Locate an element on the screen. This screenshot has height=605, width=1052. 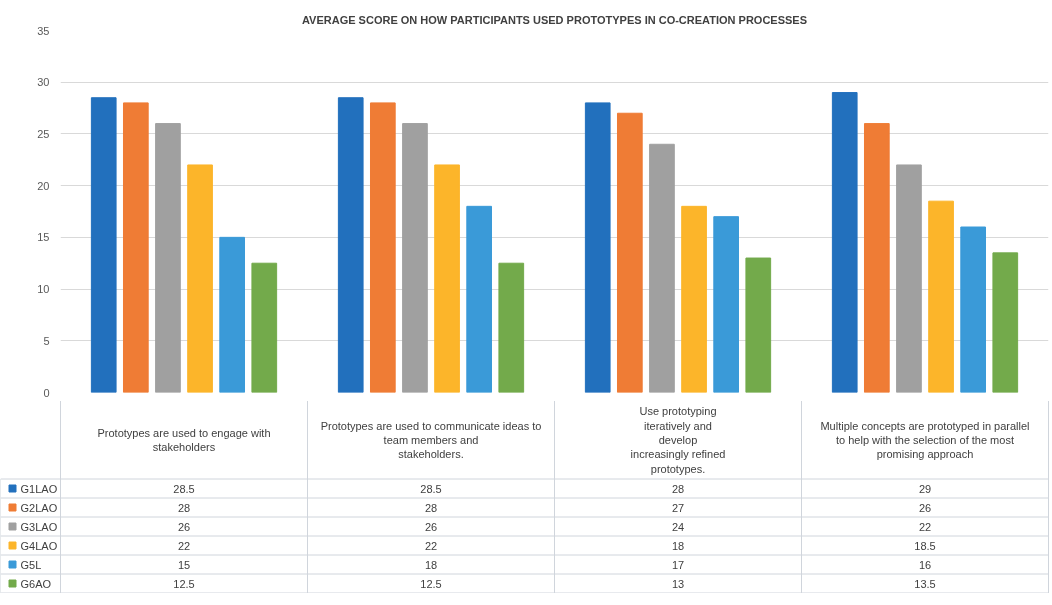
legend-label: G1LAO is located at coordinates (39, 488).